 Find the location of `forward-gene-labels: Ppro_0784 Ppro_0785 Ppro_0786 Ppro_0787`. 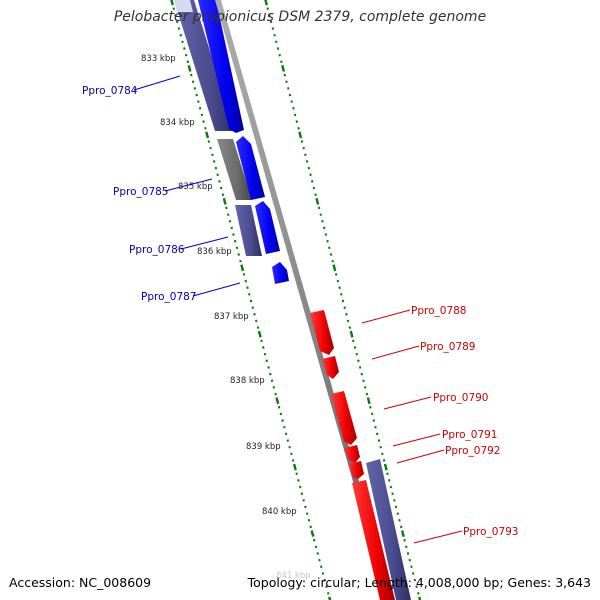

forward-gene-labels: Ppro_0784 Ppro_0785 Ppro_0786 Ppro_0787 is located at coordinates (161, 189).